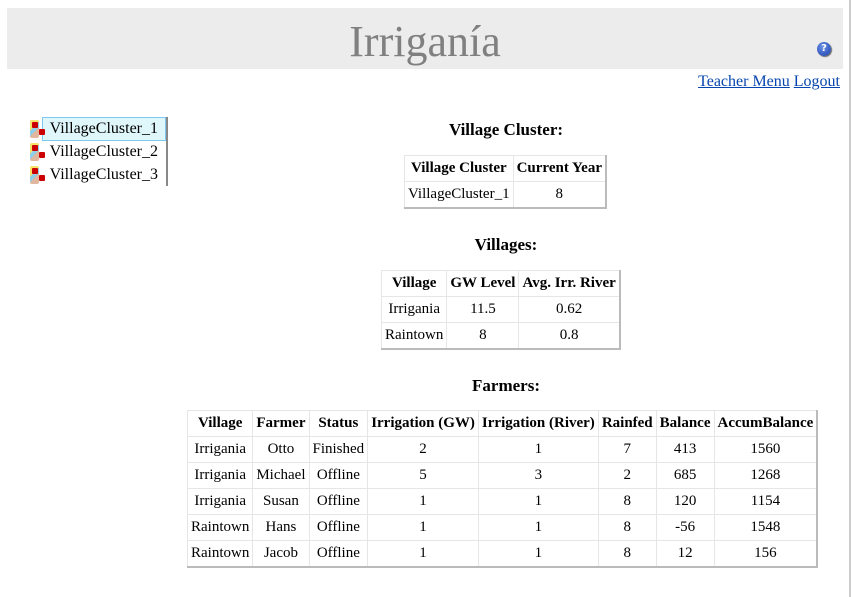  Describe the element at coordinates (816, 81) in the screenshot. I see `logout-link: Logout` at that location.